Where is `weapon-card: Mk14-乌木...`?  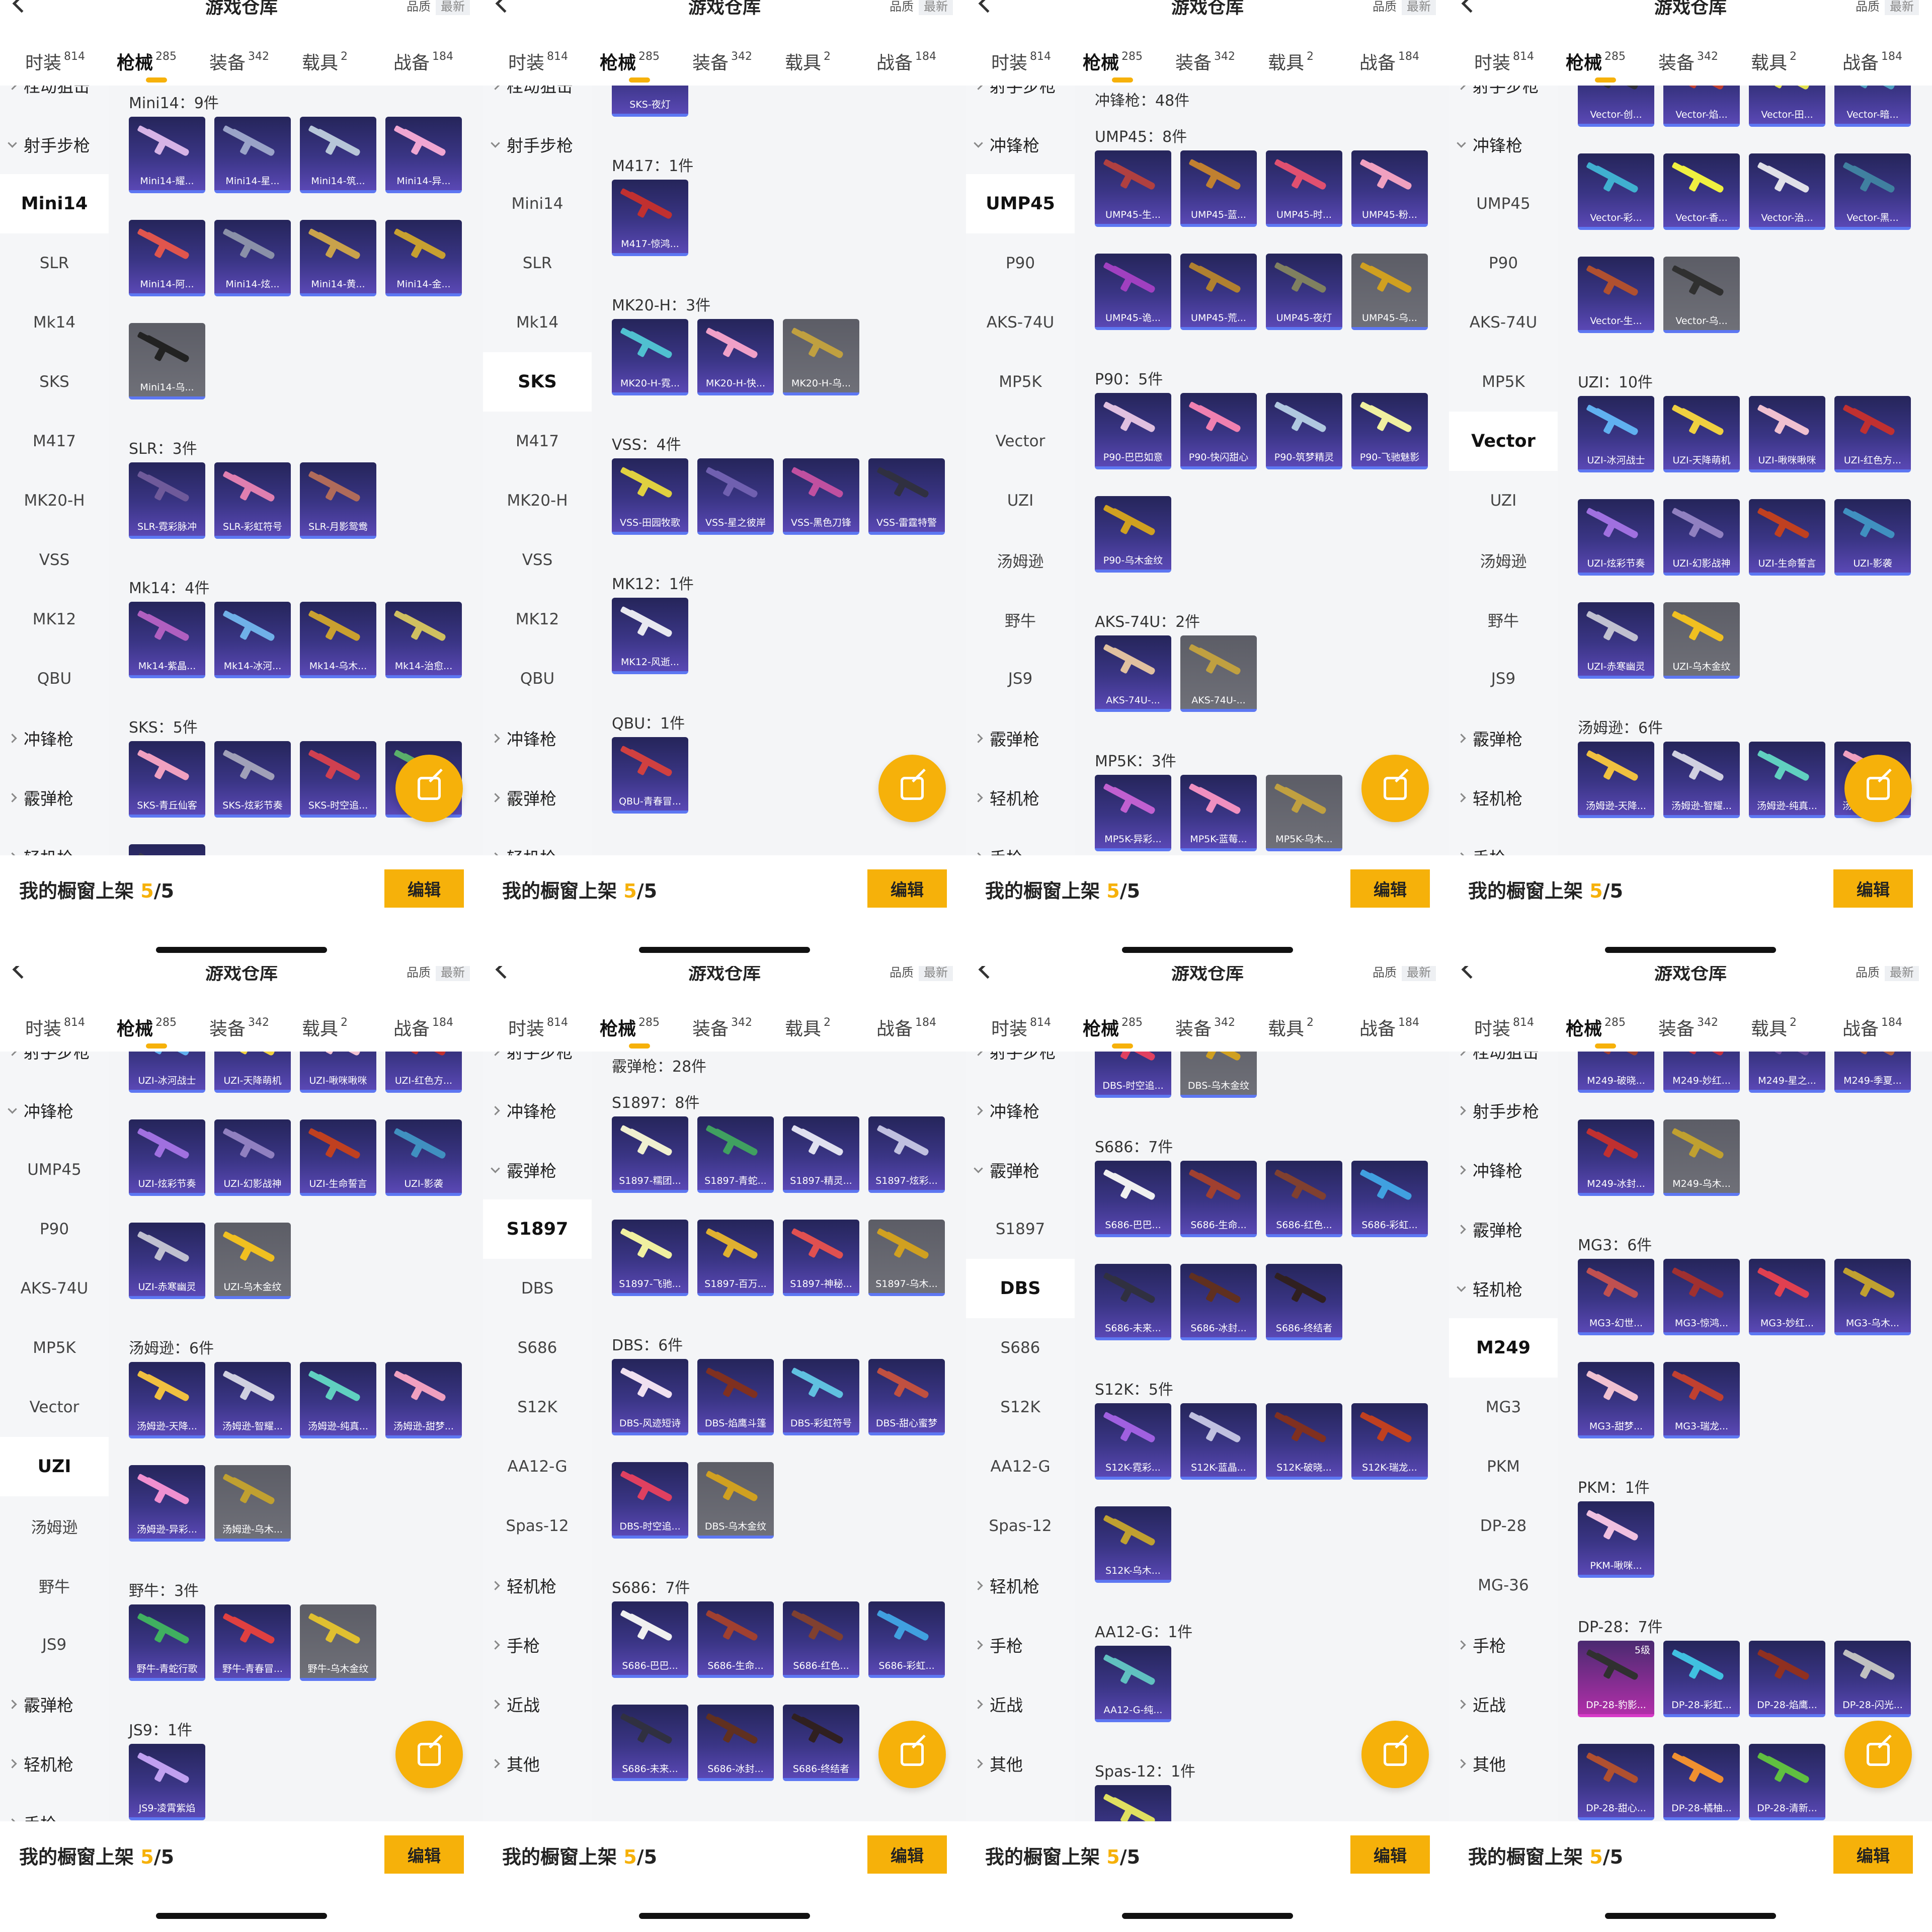 weapon-card: Mk14-乌木... is located at coordinates (338, 640).